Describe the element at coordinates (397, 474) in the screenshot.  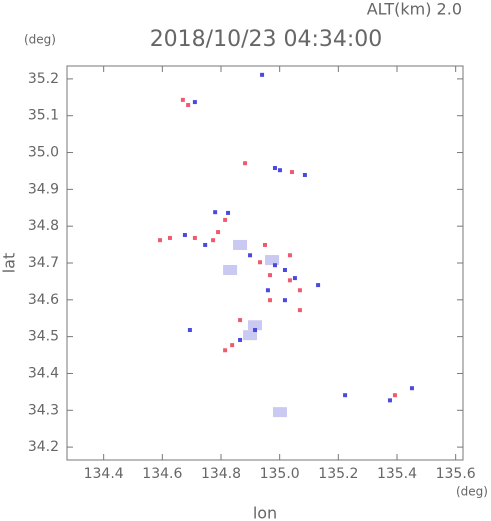
I see `x-tick-label: 135.4` at that location.